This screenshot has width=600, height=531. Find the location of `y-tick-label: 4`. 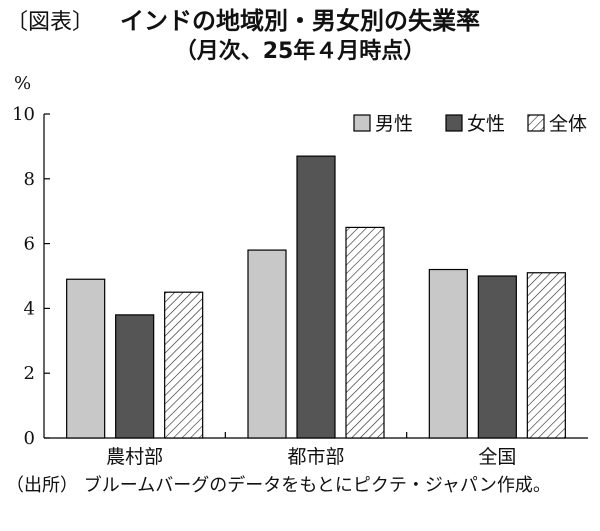

y-tick-label: 4 is located at coordinates (29, 308).